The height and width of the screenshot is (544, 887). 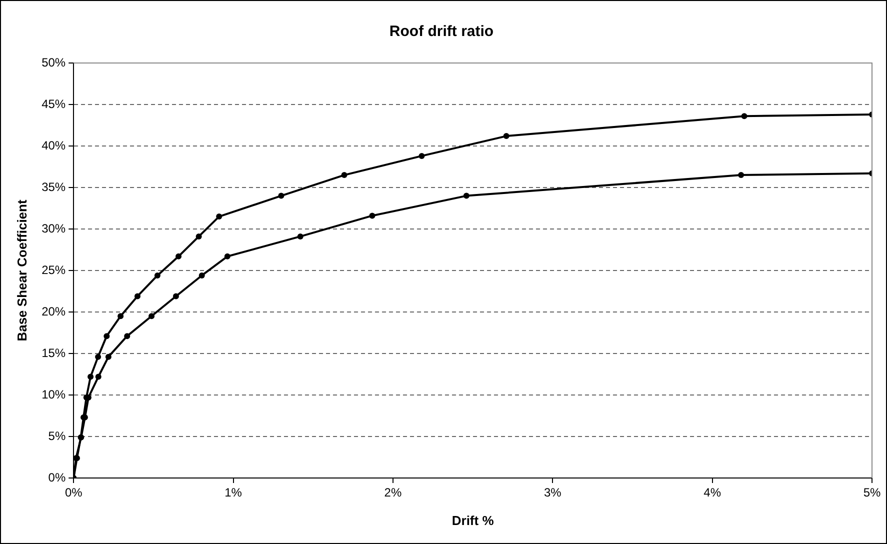 I want to click on y-tick-label: 35%, so click(x=54, y=187).